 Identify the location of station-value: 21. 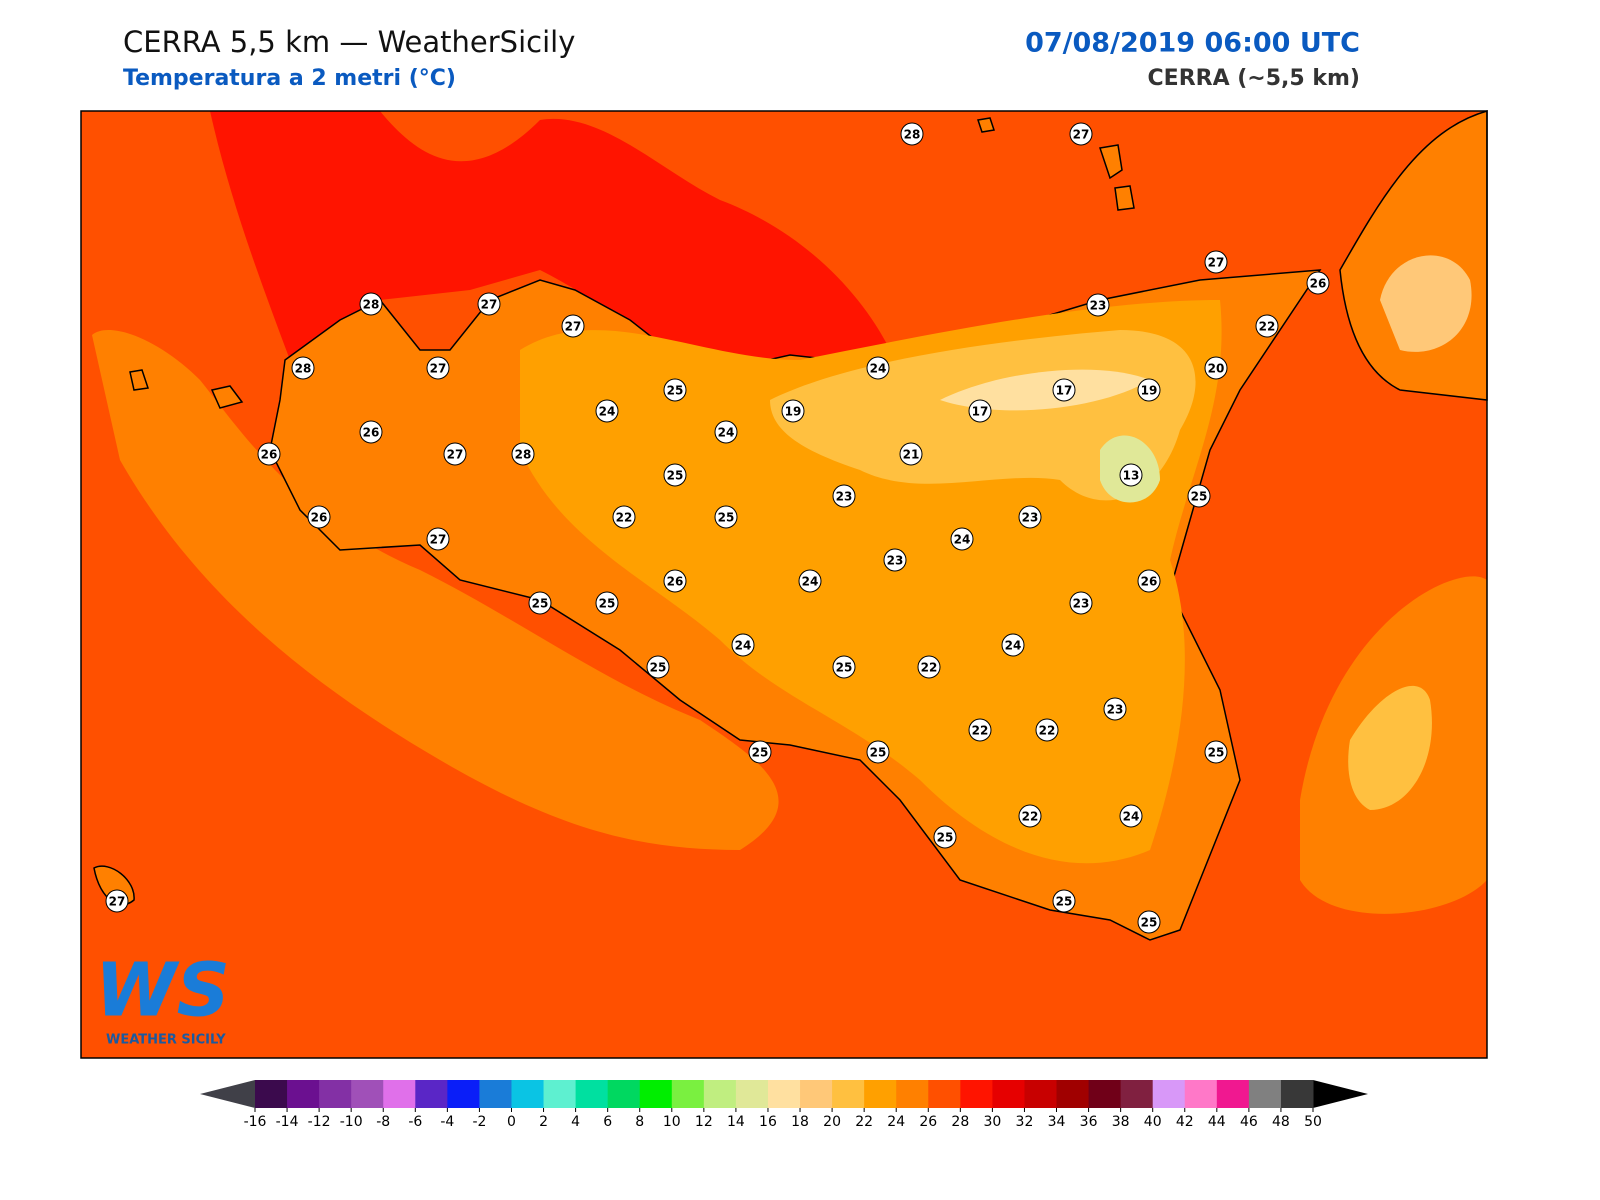
(911, 455).